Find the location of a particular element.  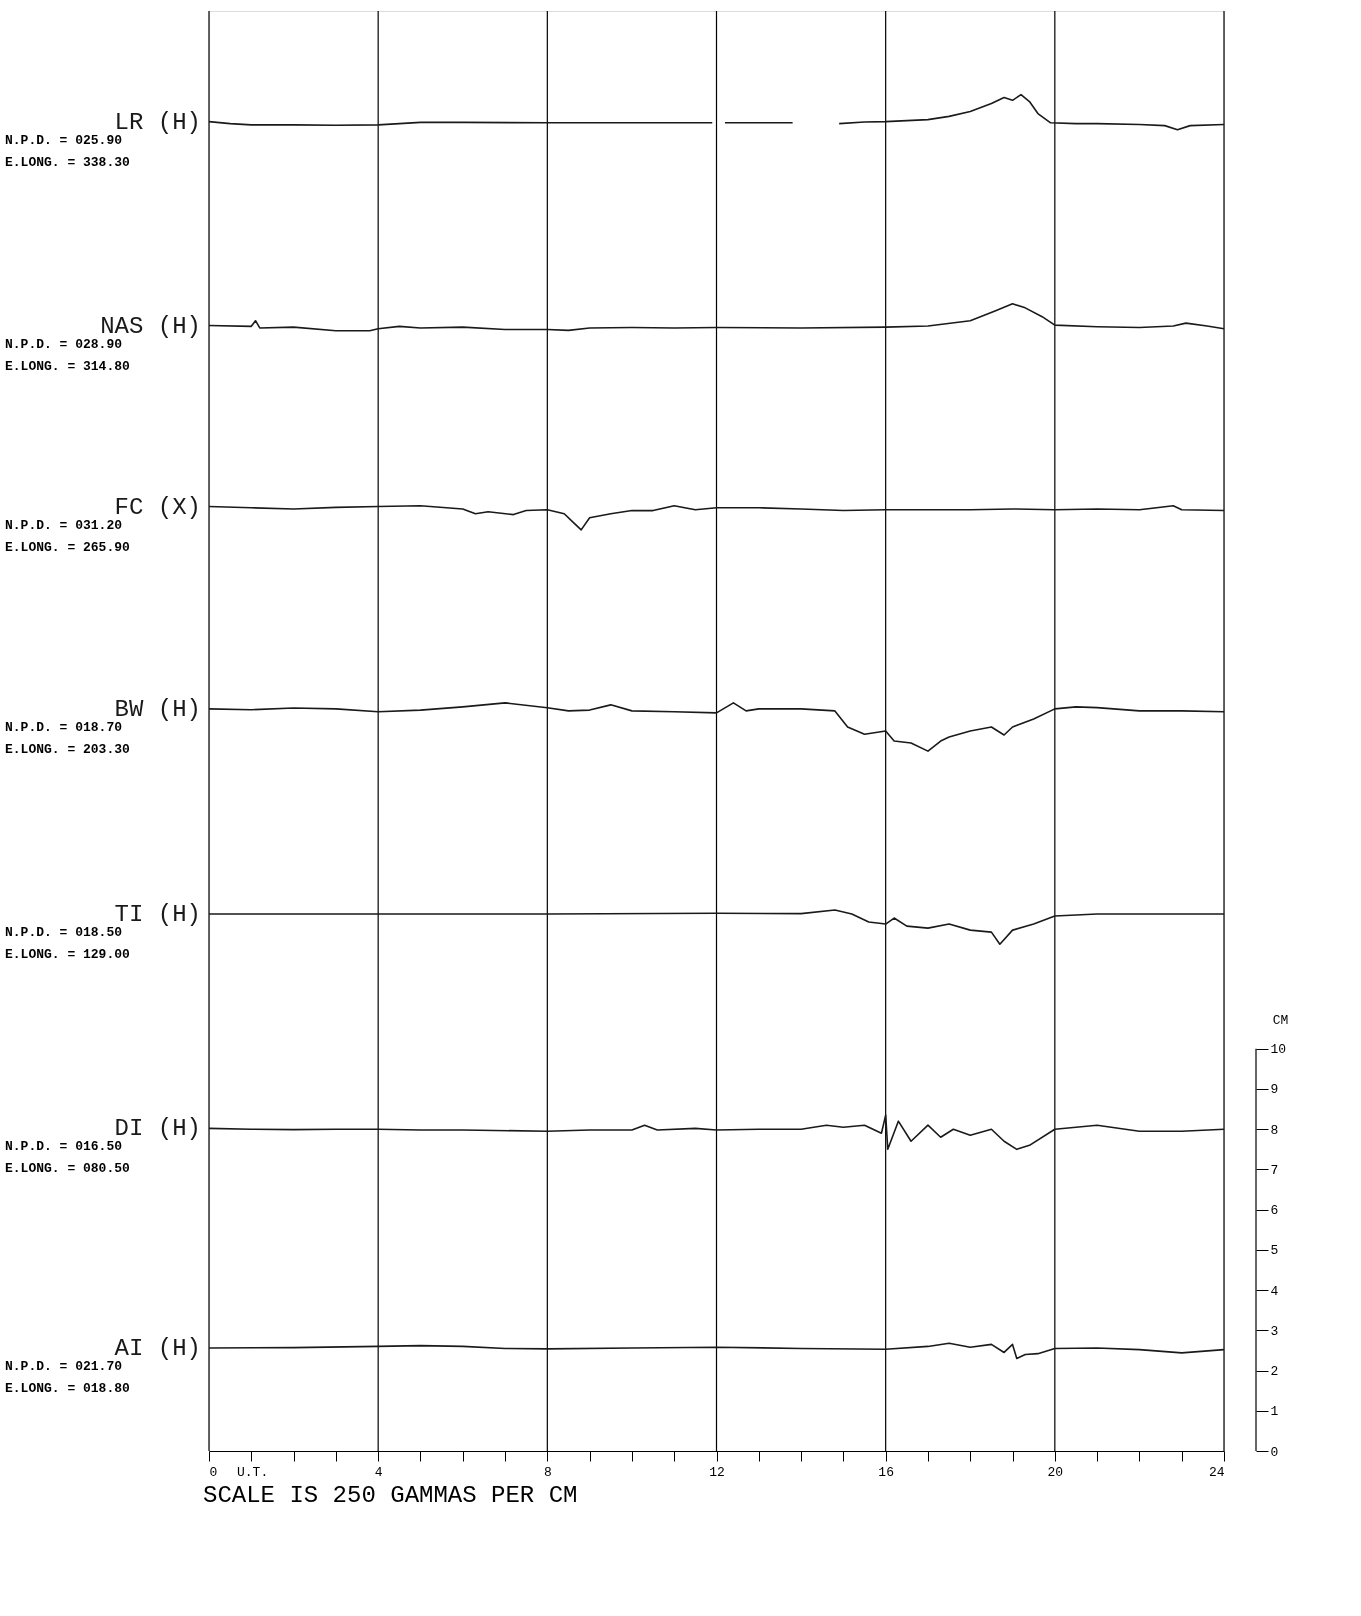

y-tick-label: 6 is located at coordinates (1274, 1211).